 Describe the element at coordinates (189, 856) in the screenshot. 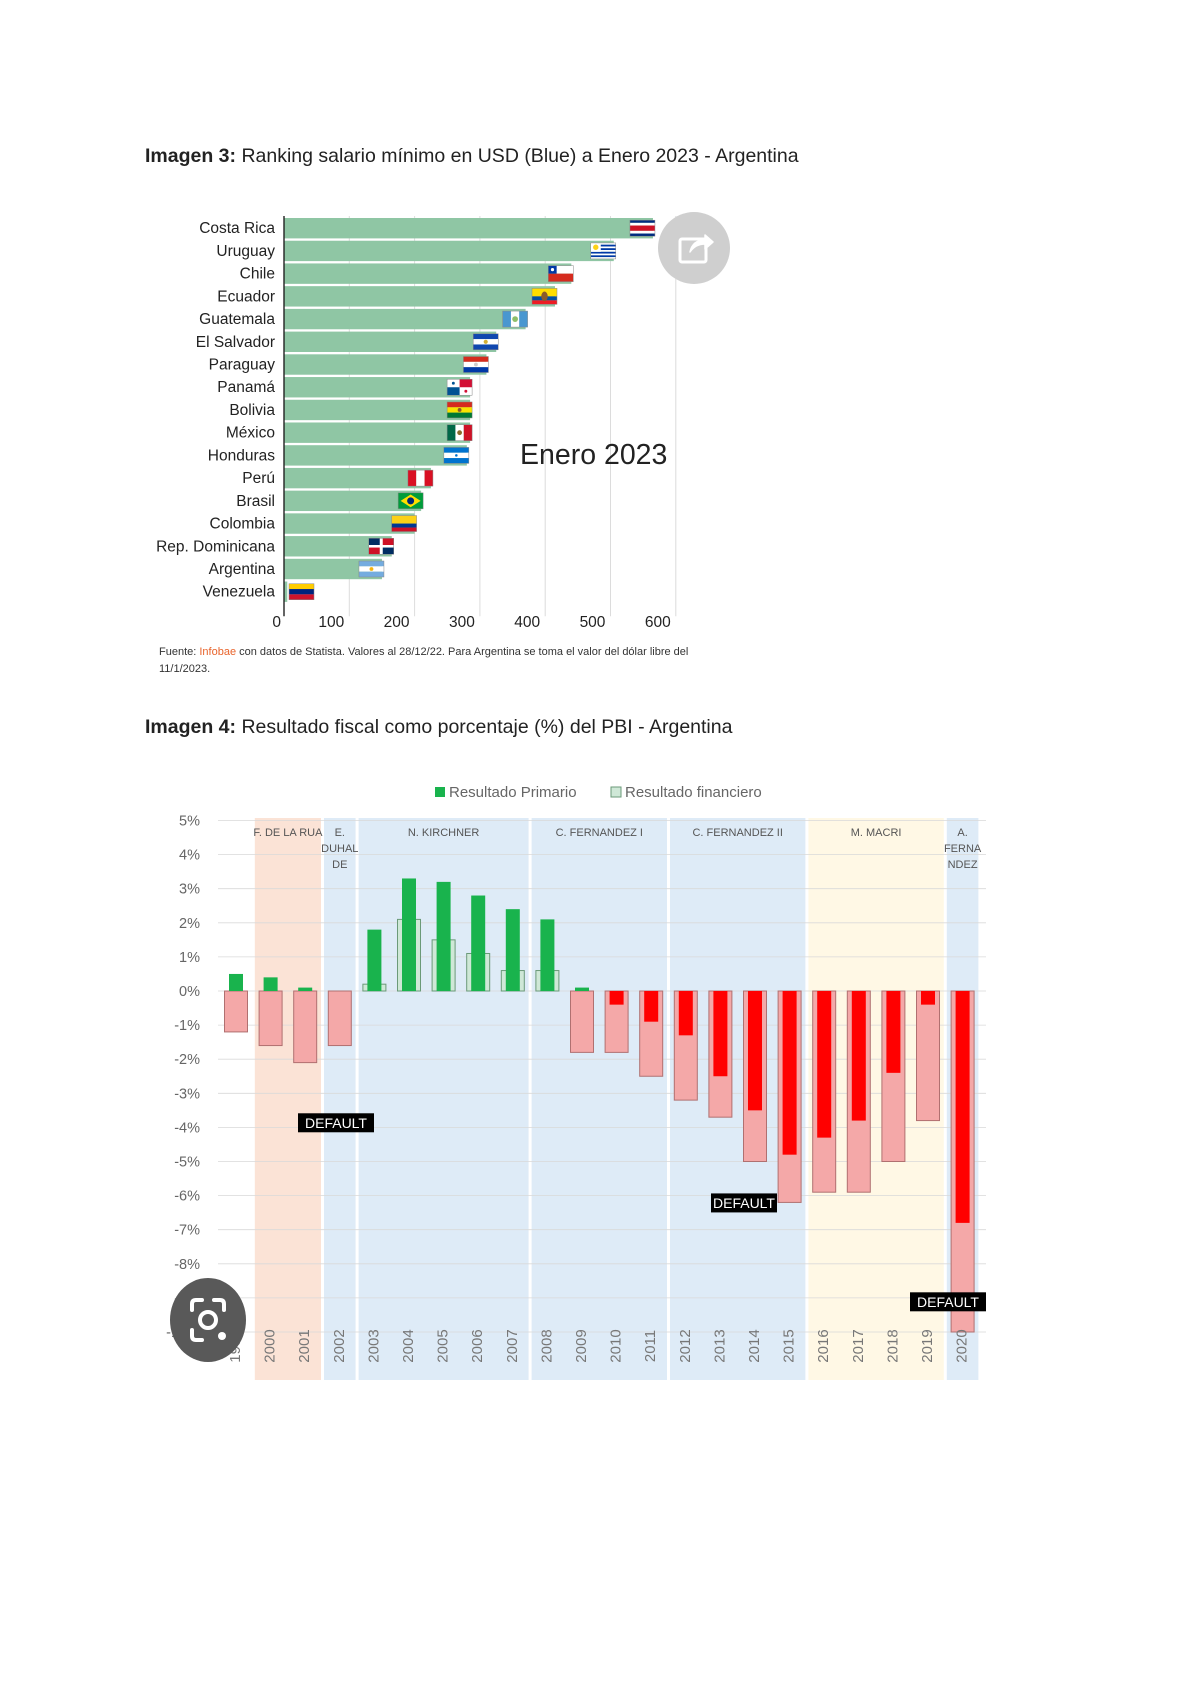

I see `y-tick-label: 4%` at that location.